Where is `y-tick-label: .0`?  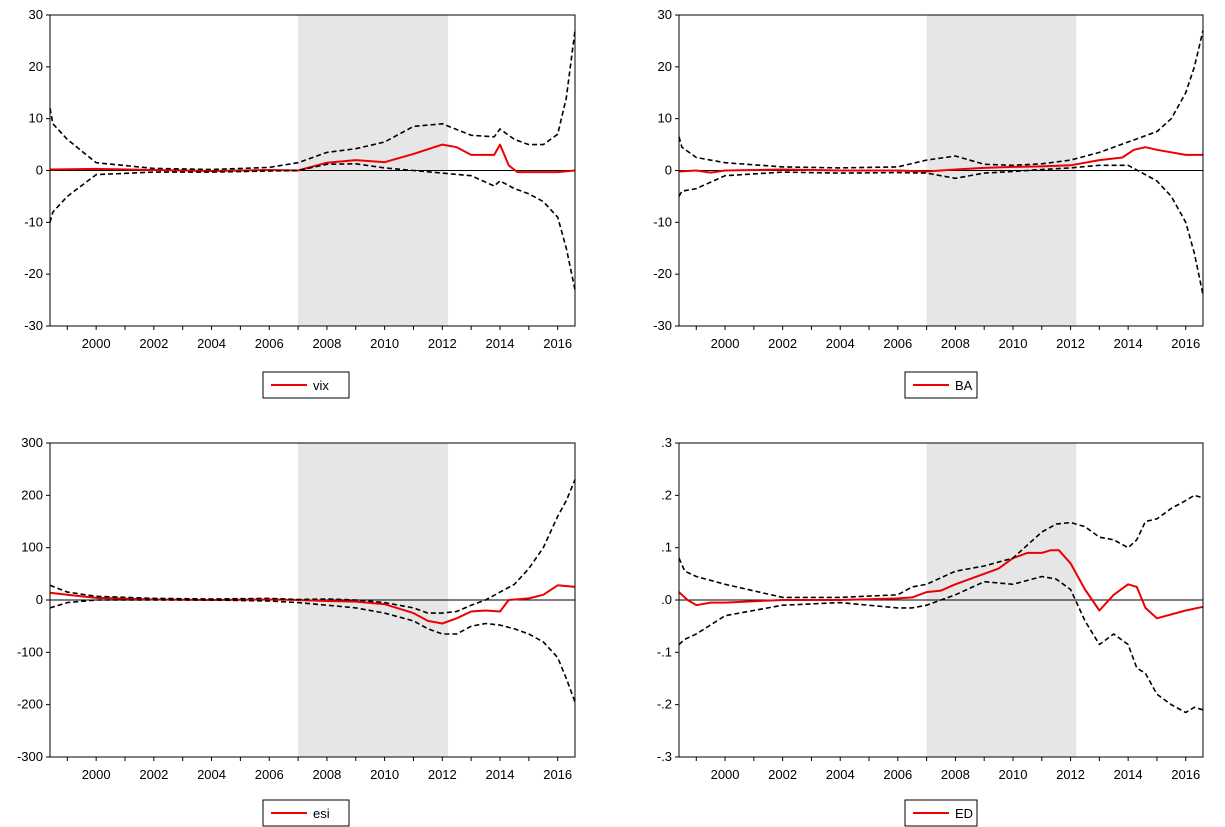 y-tick-label: .0 is located at coordinates (666, 599).